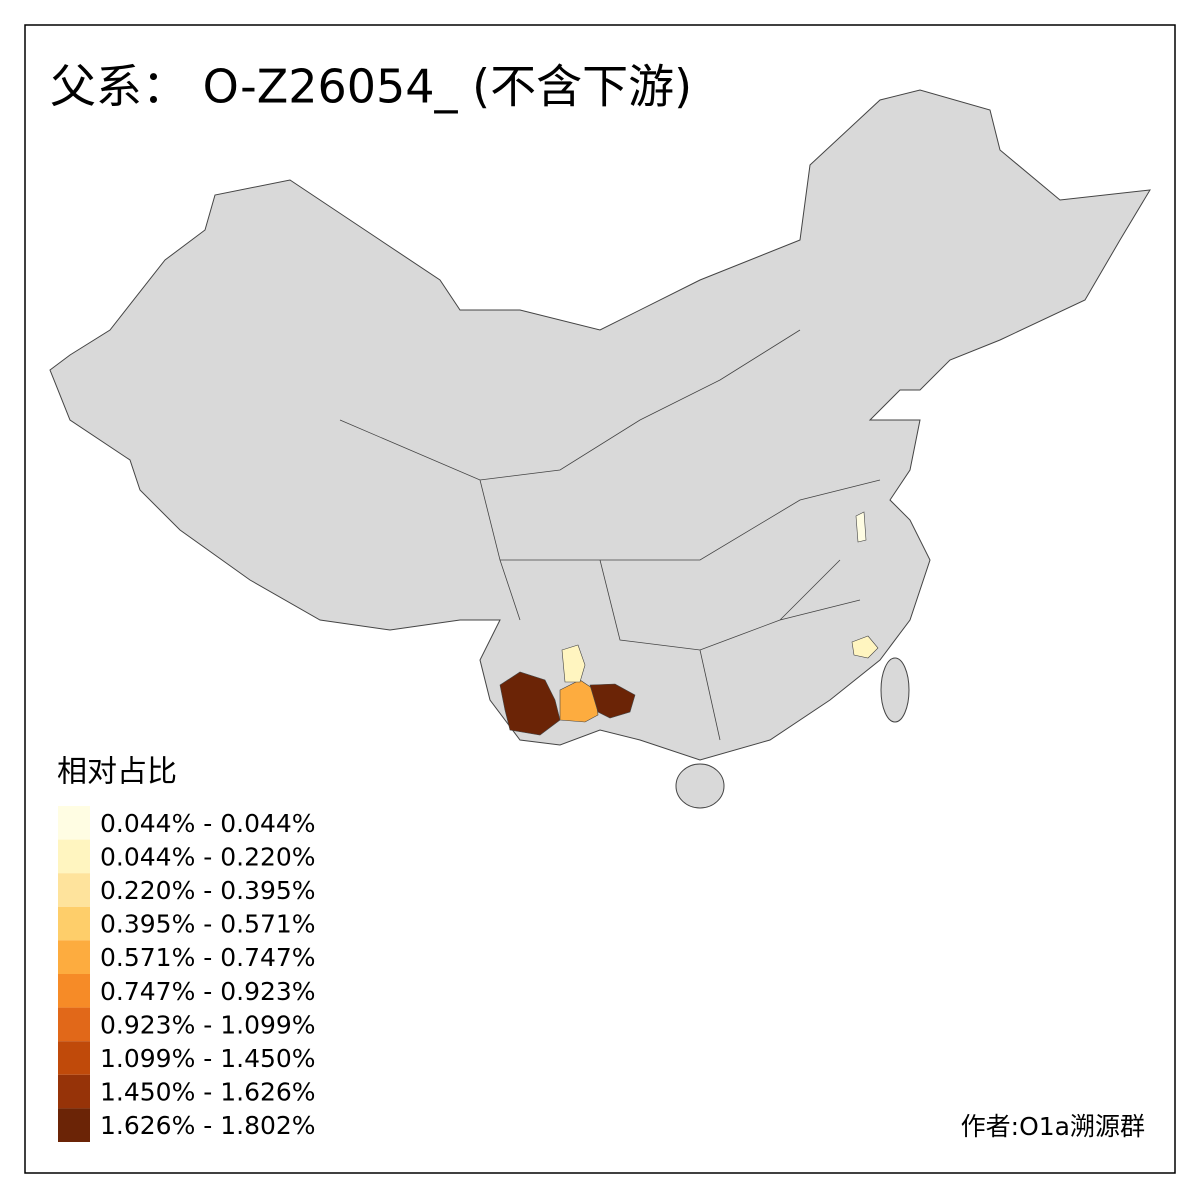  What do you see at coordinates (208, 1125) in the screenshot?
I see `legend-label: 1.626% - 1.802%` at bounding box center [208, 1125].